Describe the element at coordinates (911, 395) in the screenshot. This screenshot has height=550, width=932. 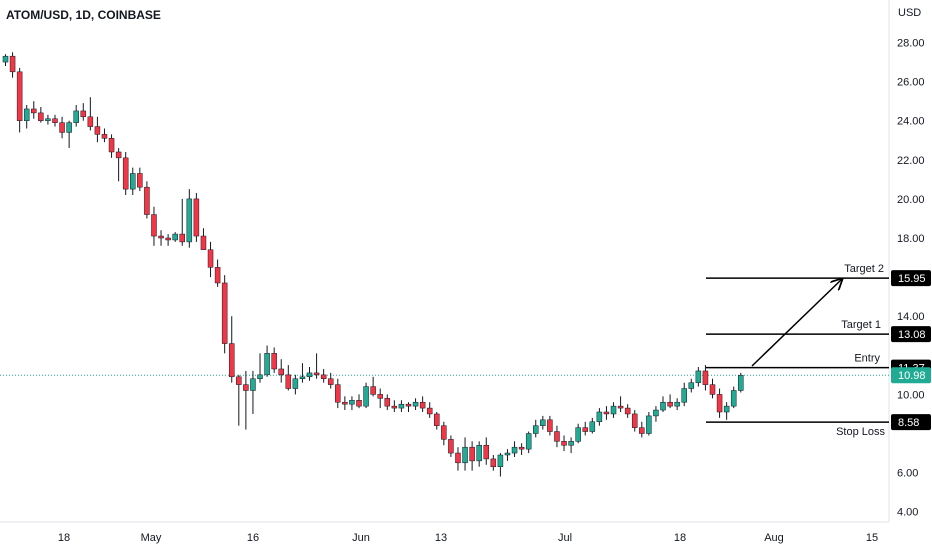
I see `y-tick-label: 10.00` at that location.